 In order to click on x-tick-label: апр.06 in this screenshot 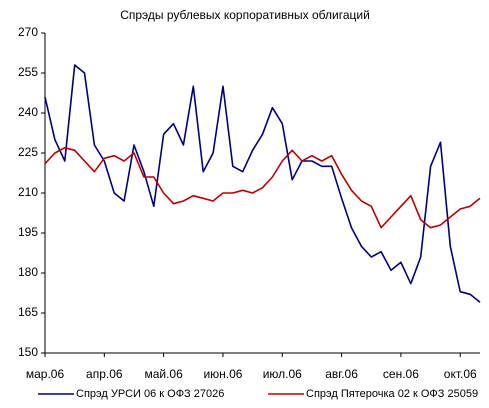, I will do `click(104, 374)`.